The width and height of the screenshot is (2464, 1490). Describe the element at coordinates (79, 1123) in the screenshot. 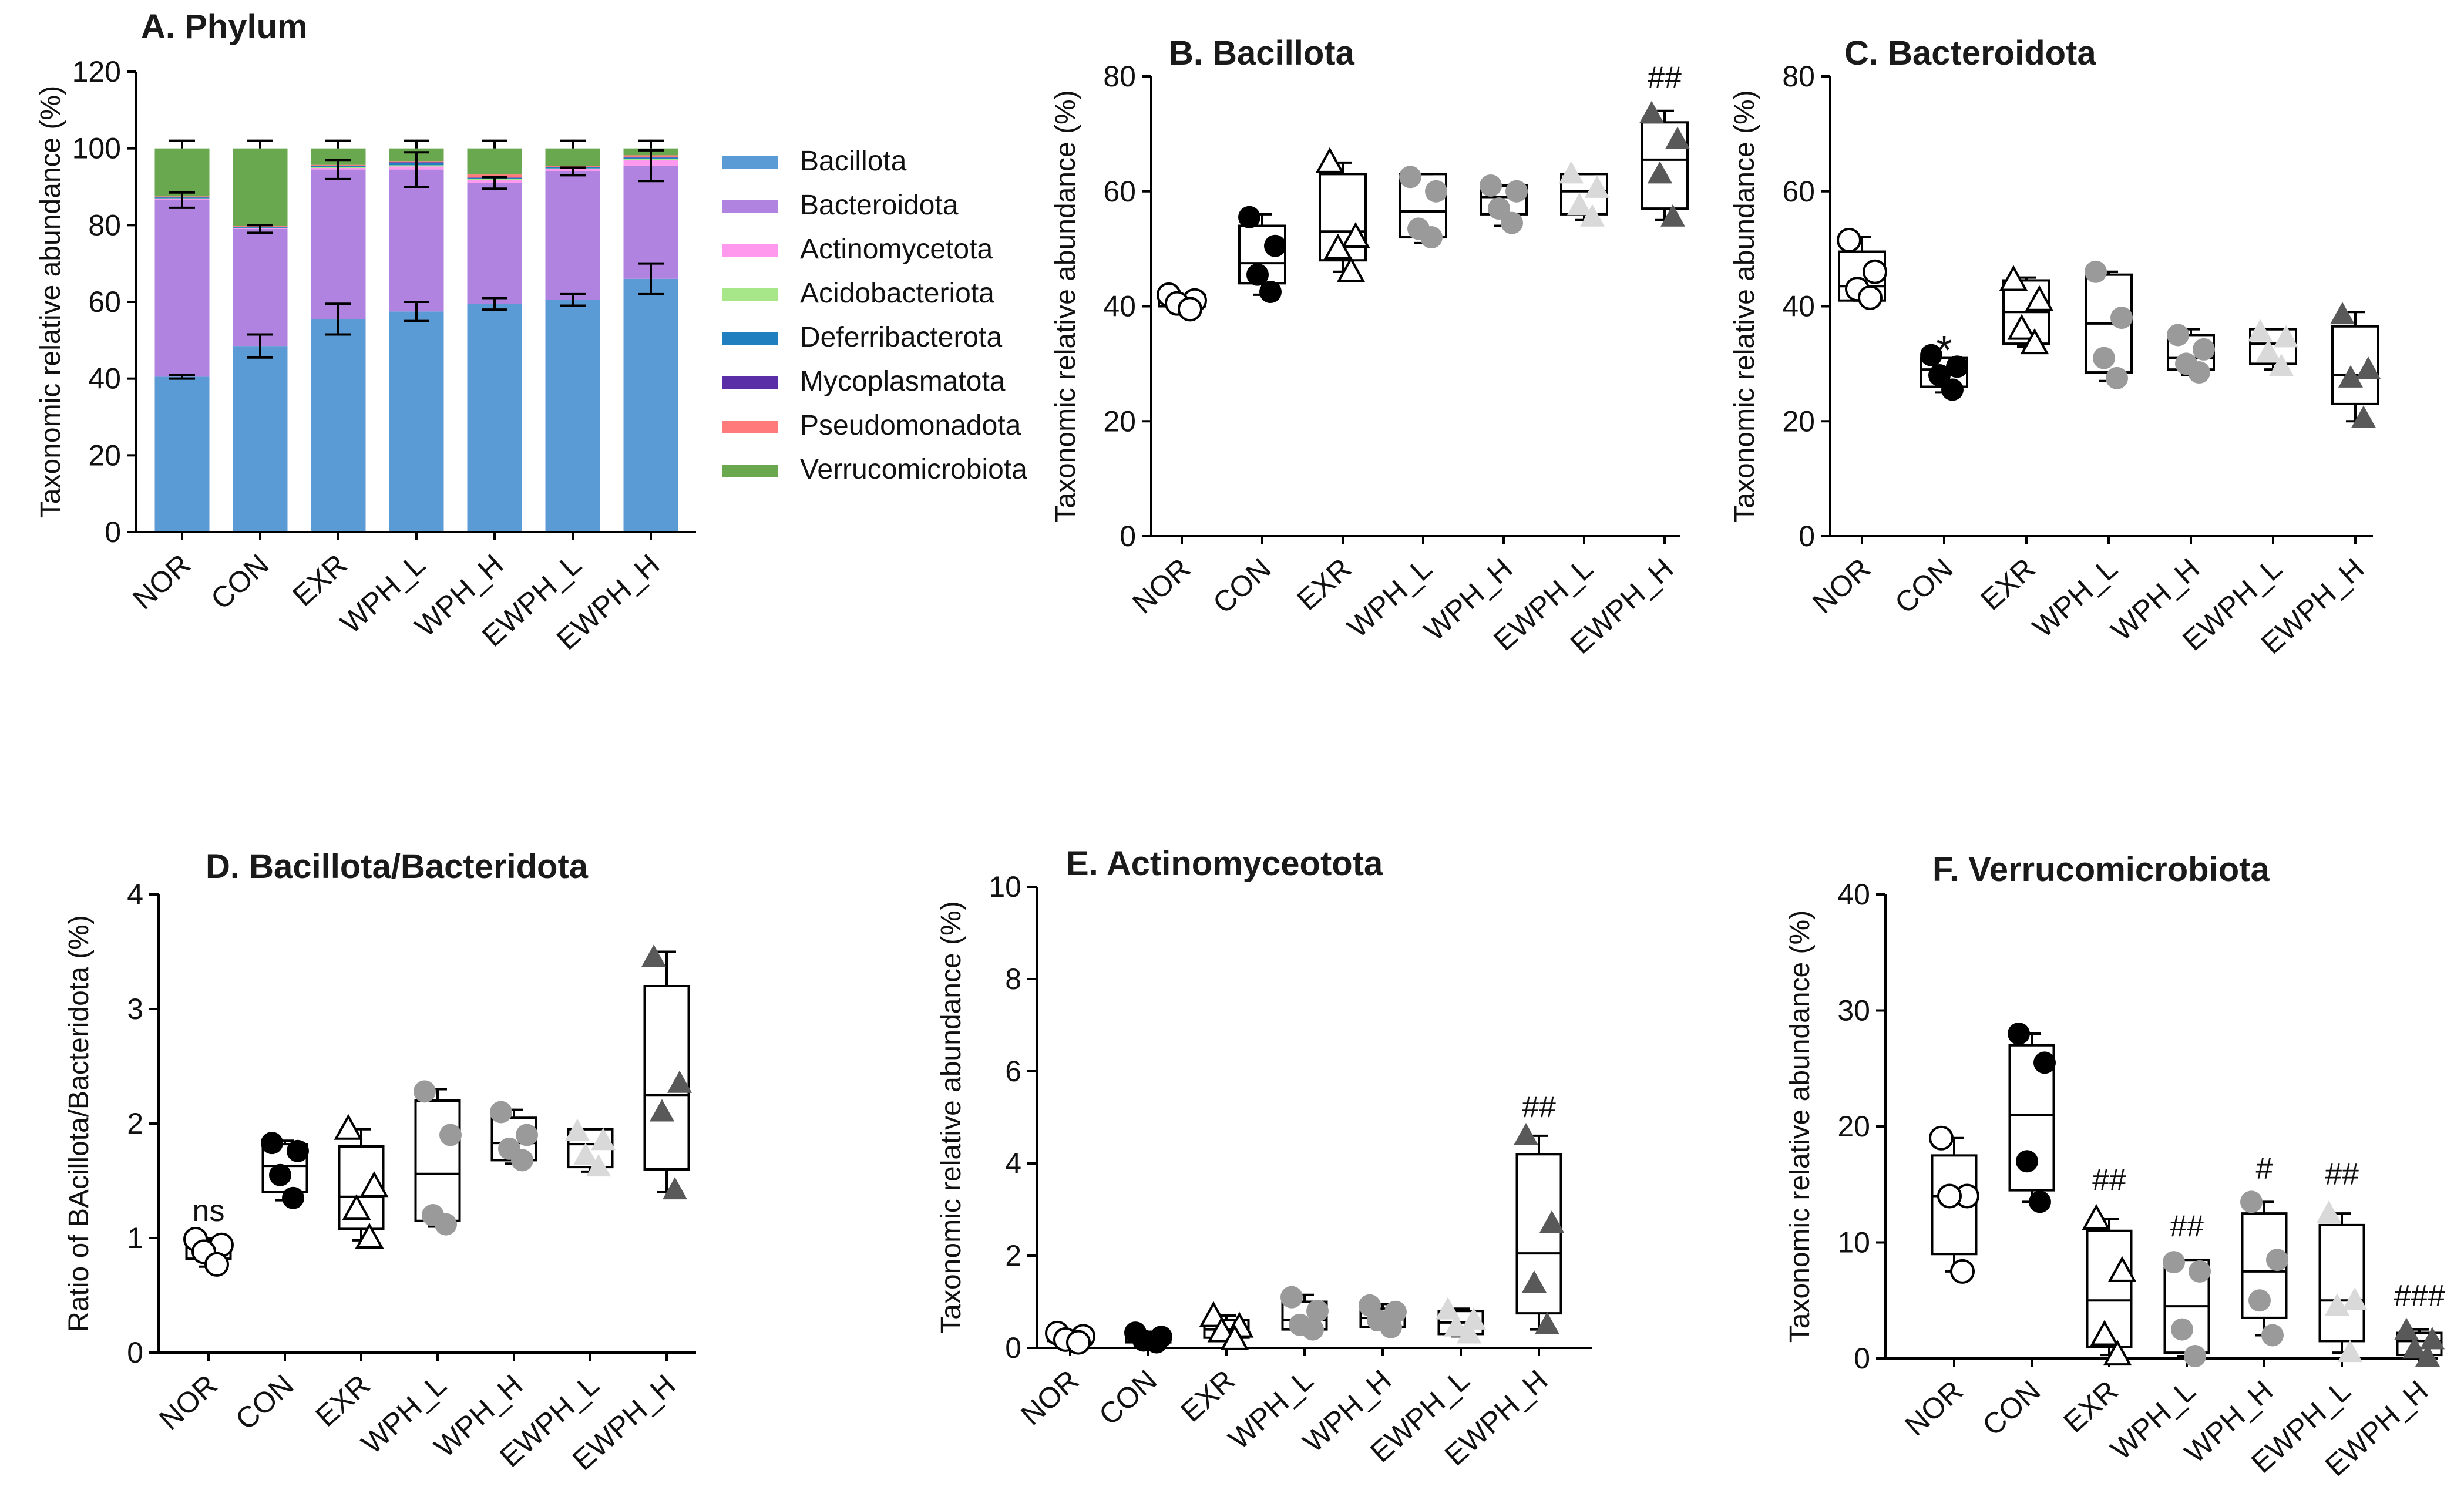

I see `y-axis-title: Ratio of BAcillota/Bacteridota (%)` at that location.